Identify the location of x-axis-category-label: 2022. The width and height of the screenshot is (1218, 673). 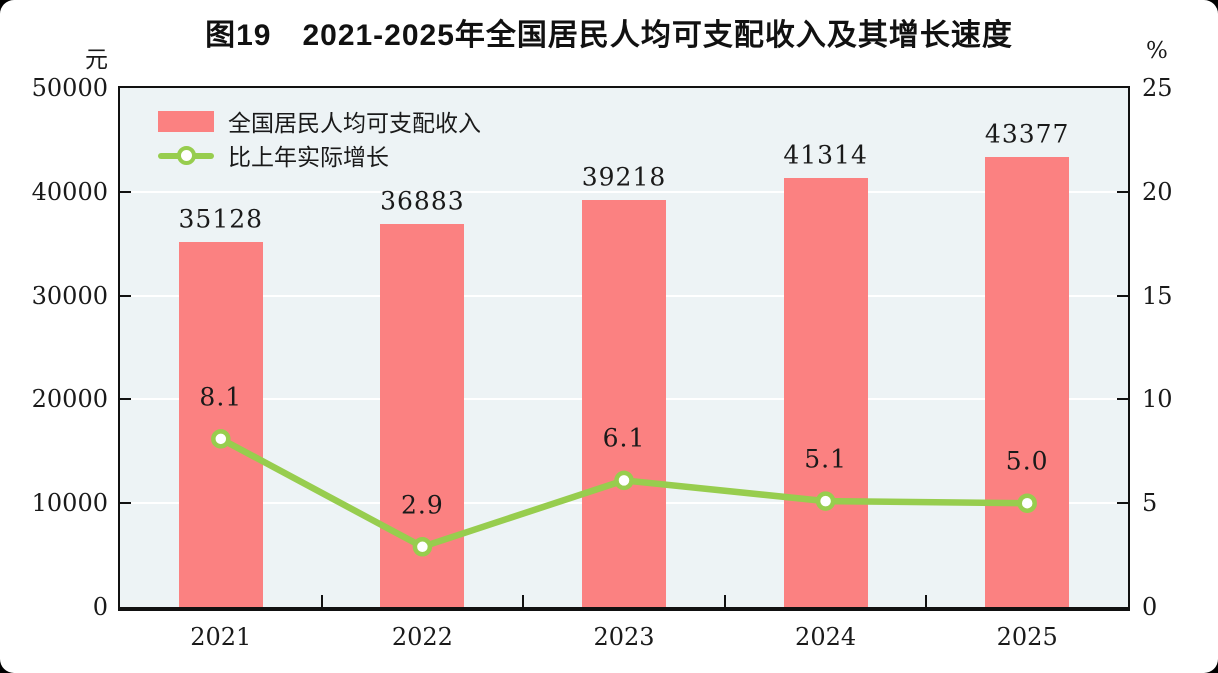
(422, 637).